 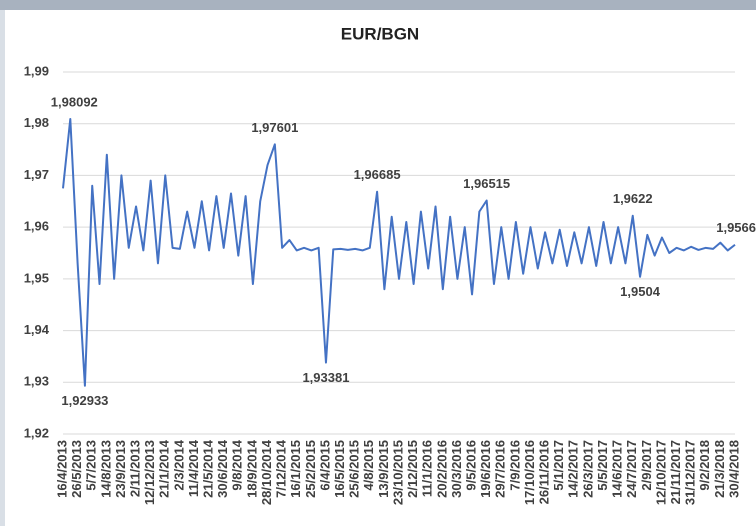 What do you see at coordinates (36, 432) in the screenshot?
I see `y-tick-label: 1,92` at bounding box center [36, 432].